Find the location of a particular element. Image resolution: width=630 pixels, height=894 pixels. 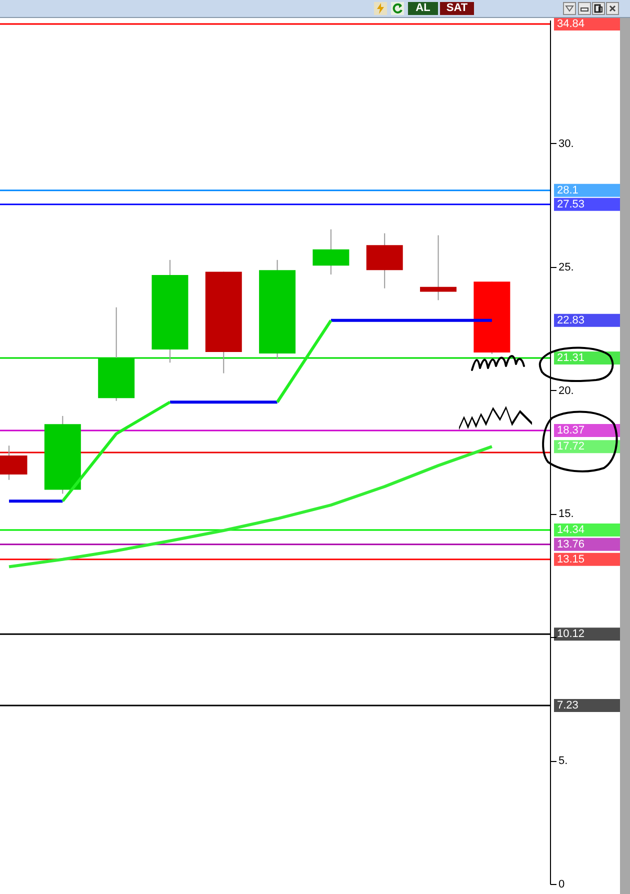

text: 17.72 is located at coordinates (571, 446).